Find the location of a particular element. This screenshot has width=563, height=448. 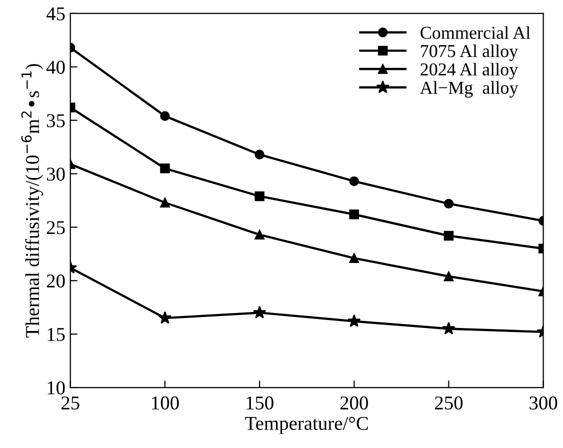

x-tick-label: 300 is located at coordinates (544, 403).